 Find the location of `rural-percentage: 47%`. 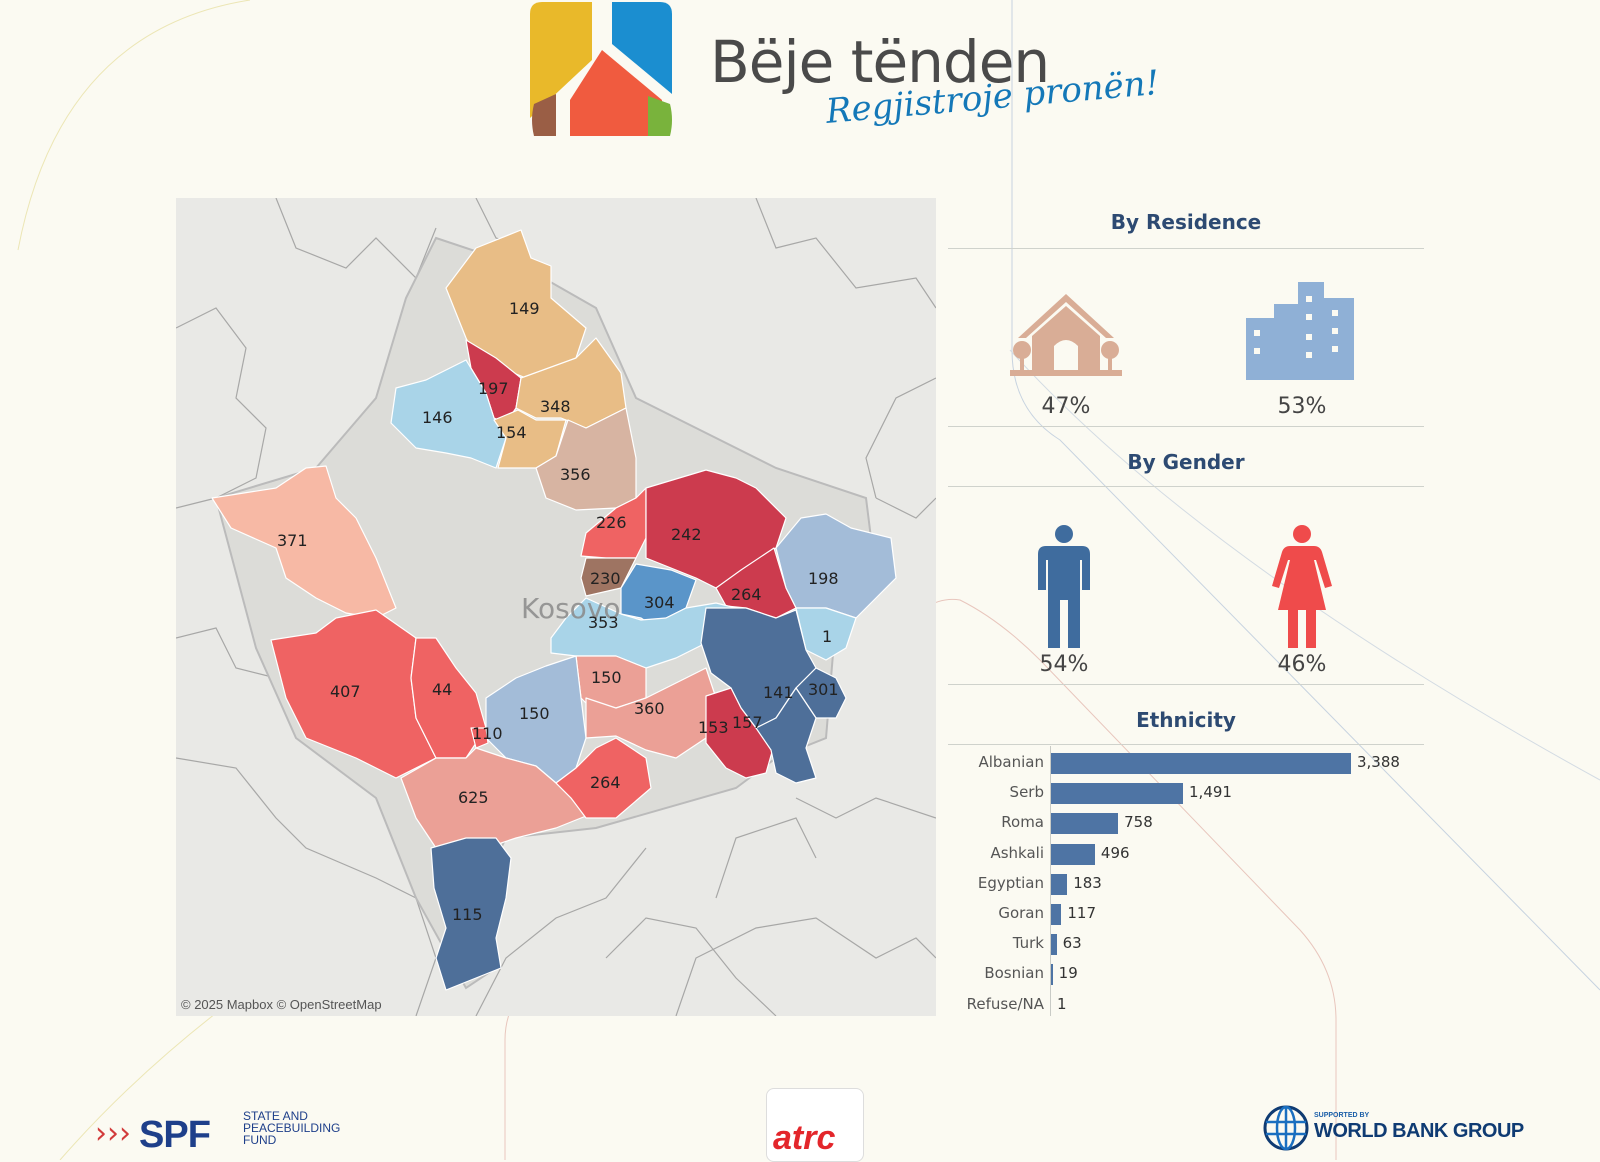

rural-percentage: 47% is located at coordinates (1066, 406).